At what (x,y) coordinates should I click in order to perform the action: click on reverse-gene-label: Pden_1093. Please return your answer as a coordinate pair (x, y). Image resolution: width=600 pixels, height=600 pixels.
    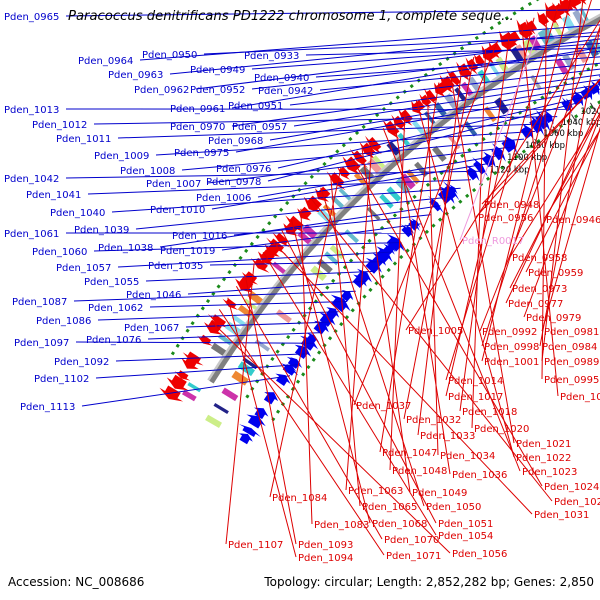
    Looking at the image, I should click on (325, 545).